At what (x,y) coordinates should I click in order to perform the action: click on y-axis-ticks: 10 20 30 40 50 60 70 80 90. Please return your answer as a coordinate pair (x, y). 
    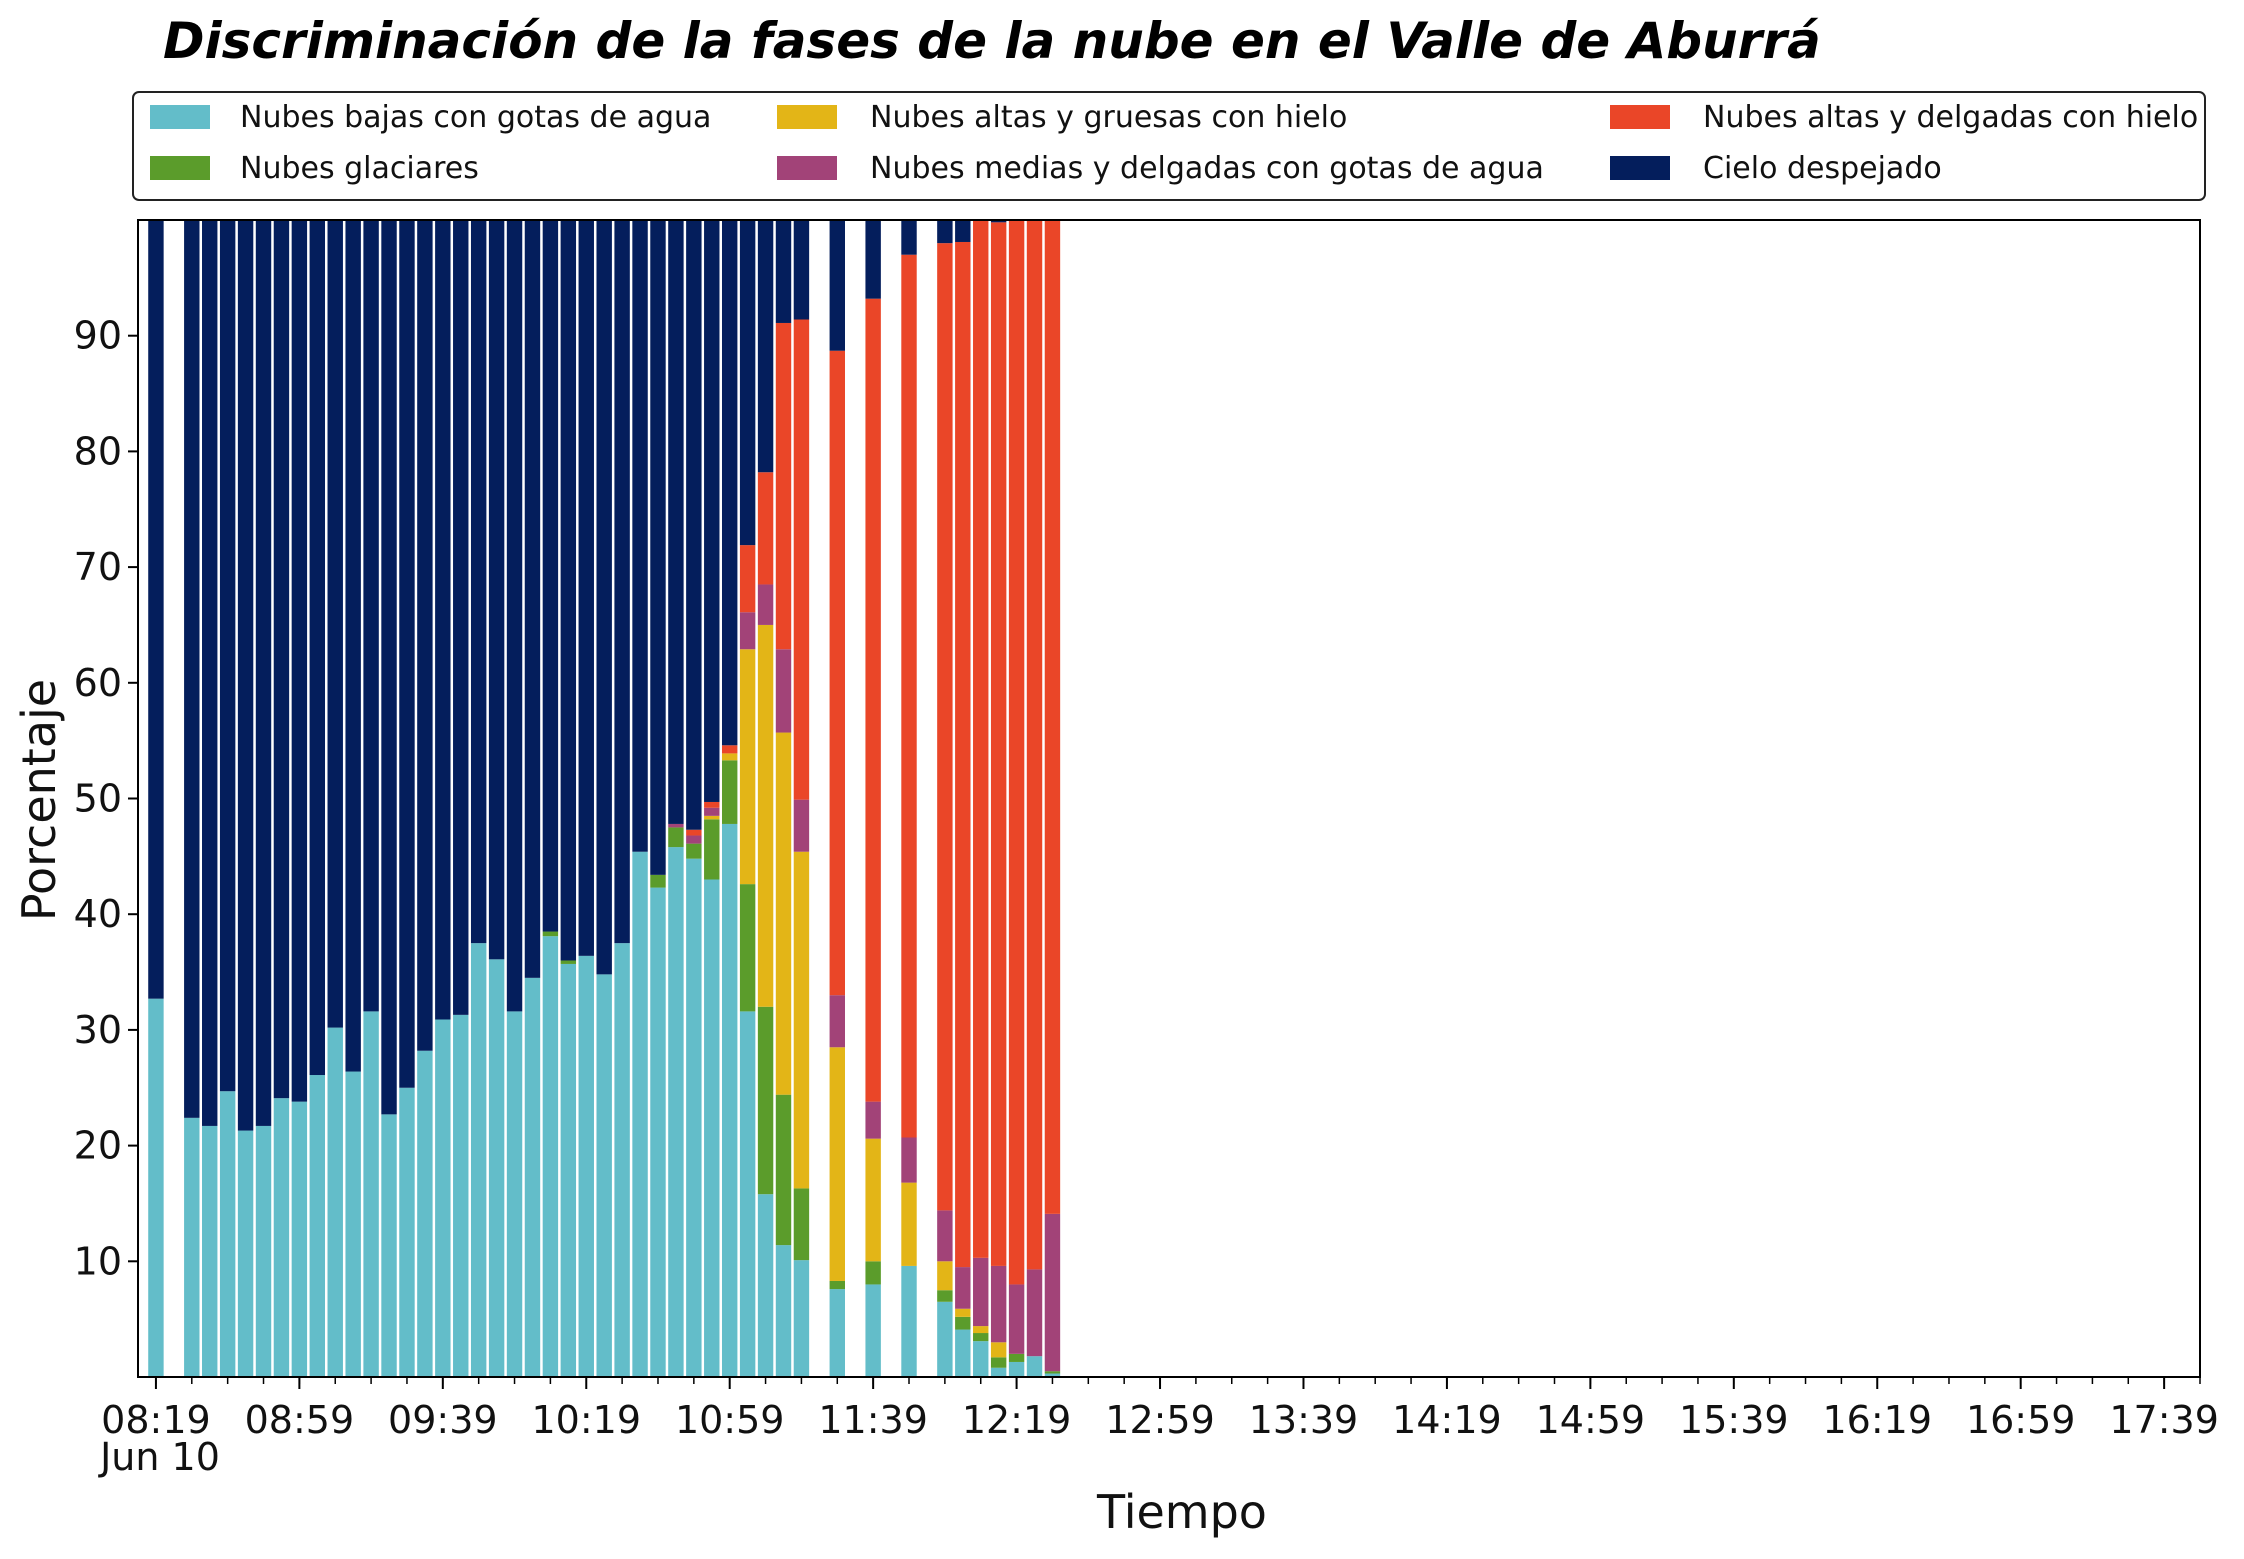
    Looking at the image, I should click on (106, 798).